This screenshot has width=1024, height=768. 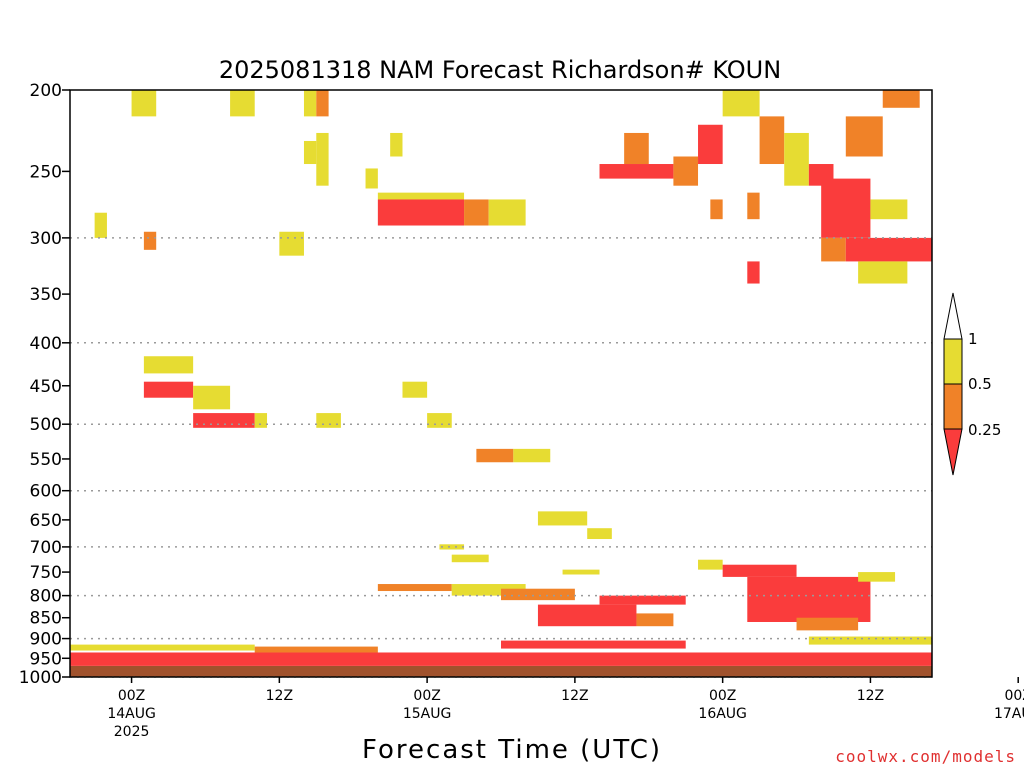 I want to click on colorbar-label-0.5: 0.5, so click(x=980, y=384).